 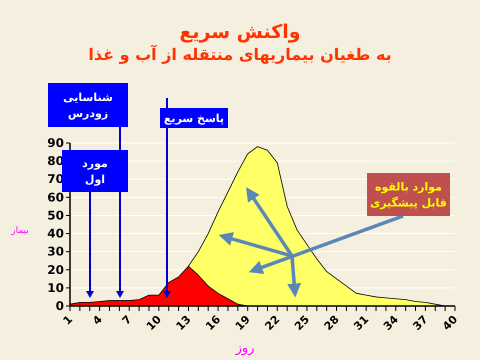 What do you see at coordinates (55, 197) in the screenshot?
I see `y-tick-label: 60` at bounding box center [55, 197].